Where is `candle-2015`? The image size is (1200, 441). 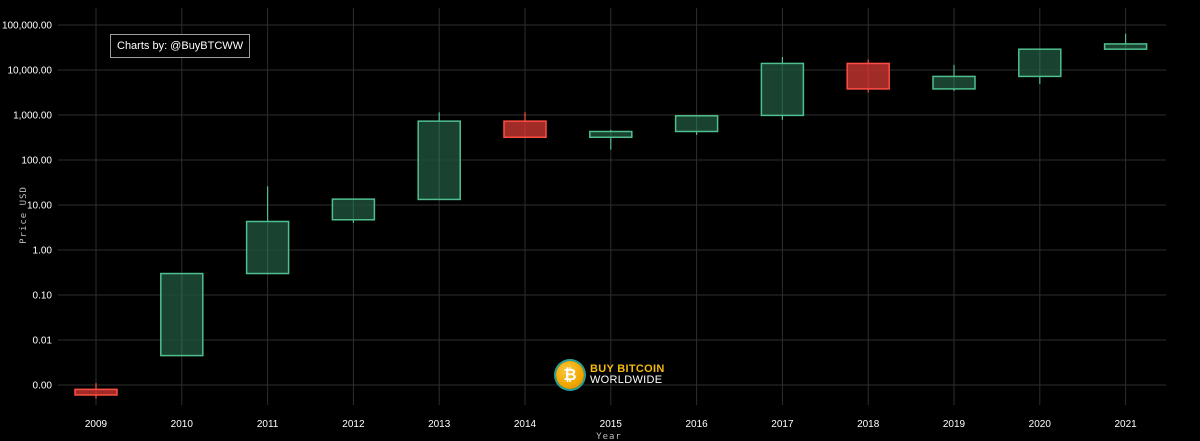 candle-2015 is located at coordinates (611, 139).